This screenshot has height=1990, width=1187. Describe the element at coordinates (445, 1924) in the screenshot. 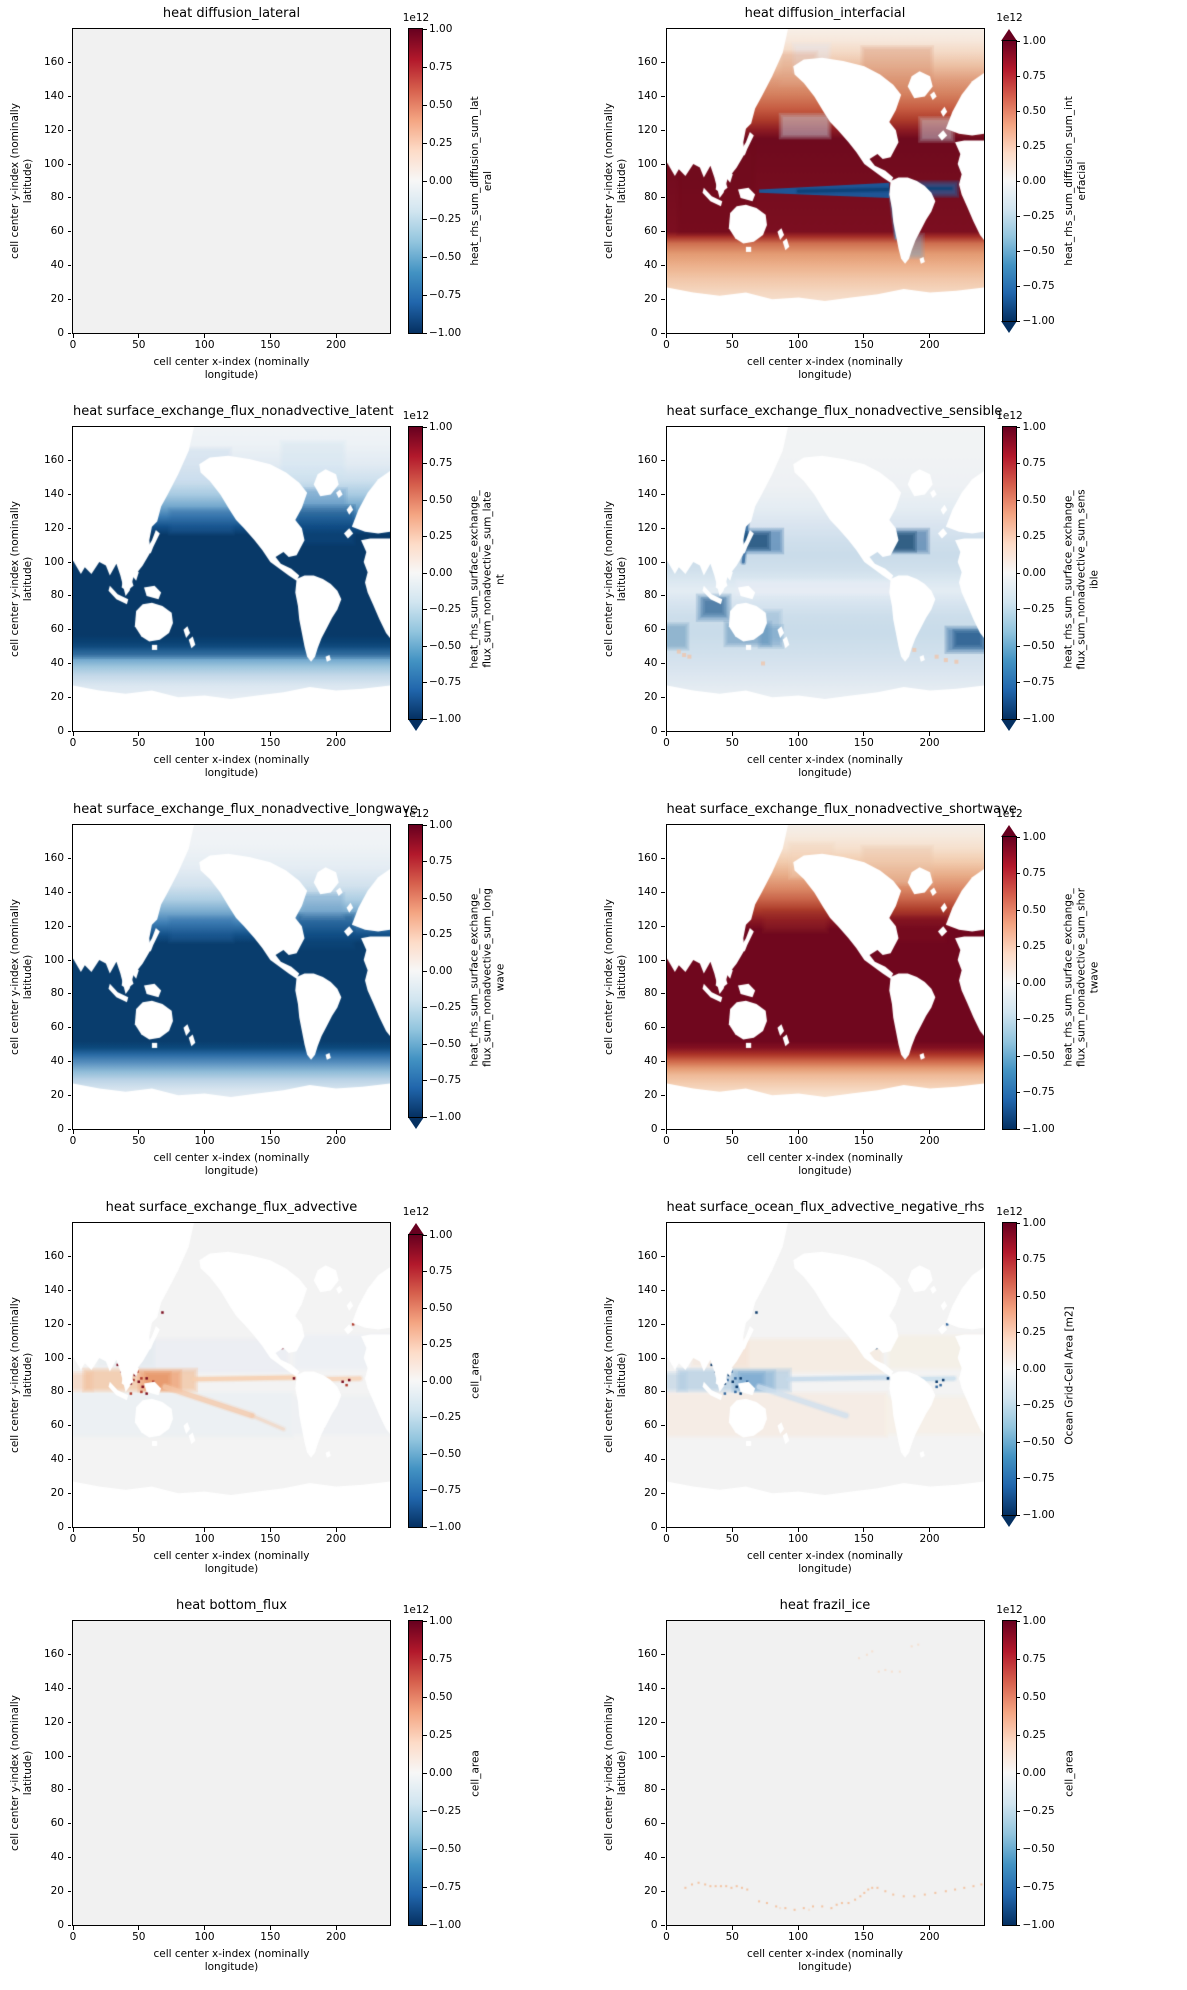

I see `colorbar-tick-label: −1.00` at that location.